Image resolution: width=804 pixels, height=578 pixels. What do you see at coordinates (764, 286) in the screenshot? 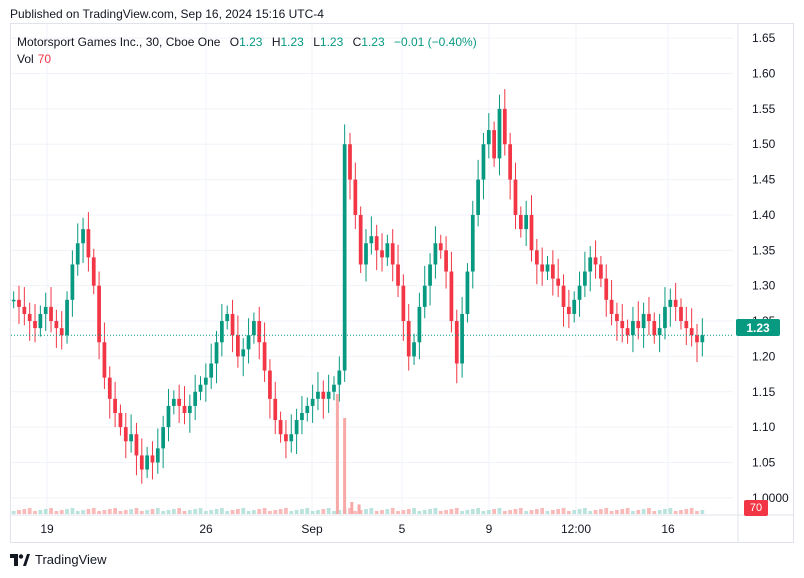
I see `y-tick-label: 1.30` at bounding box center [764, 286].